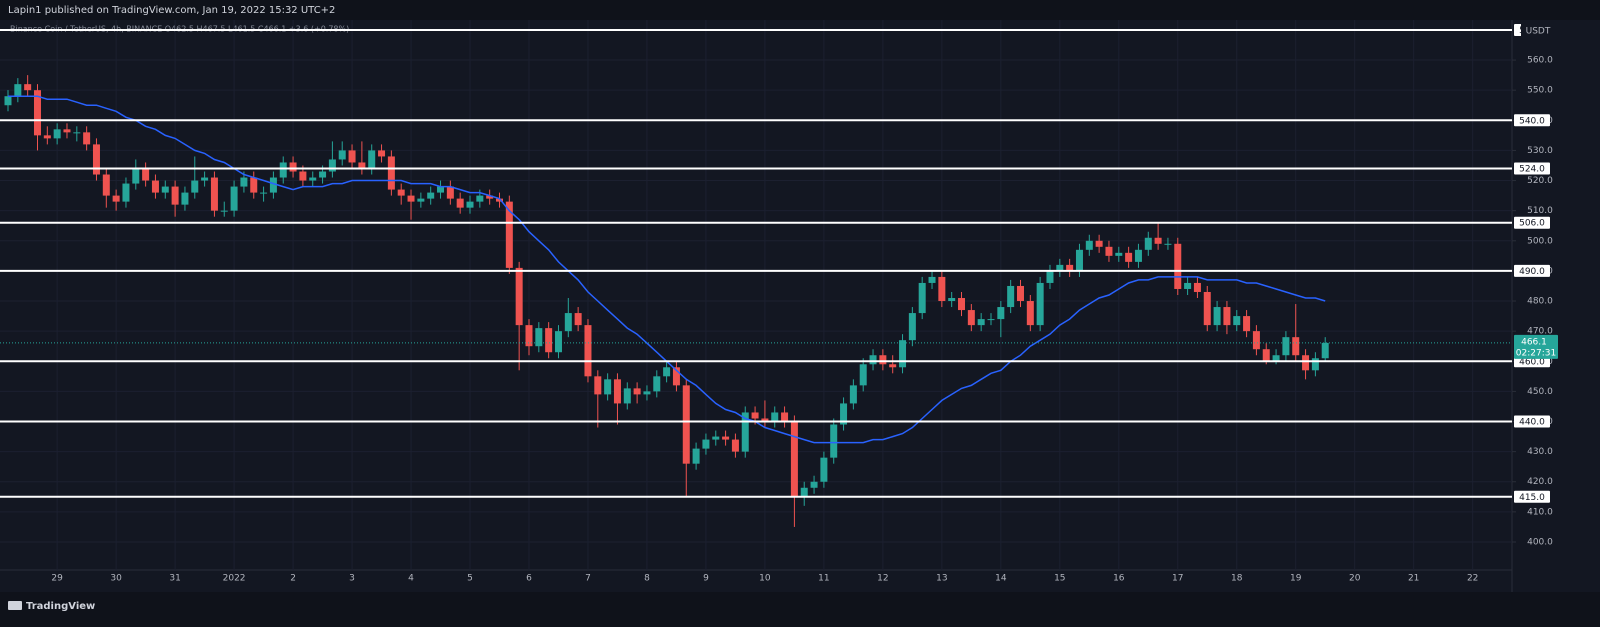  I want to click on x-tick-label: 12, so click(882, 579).